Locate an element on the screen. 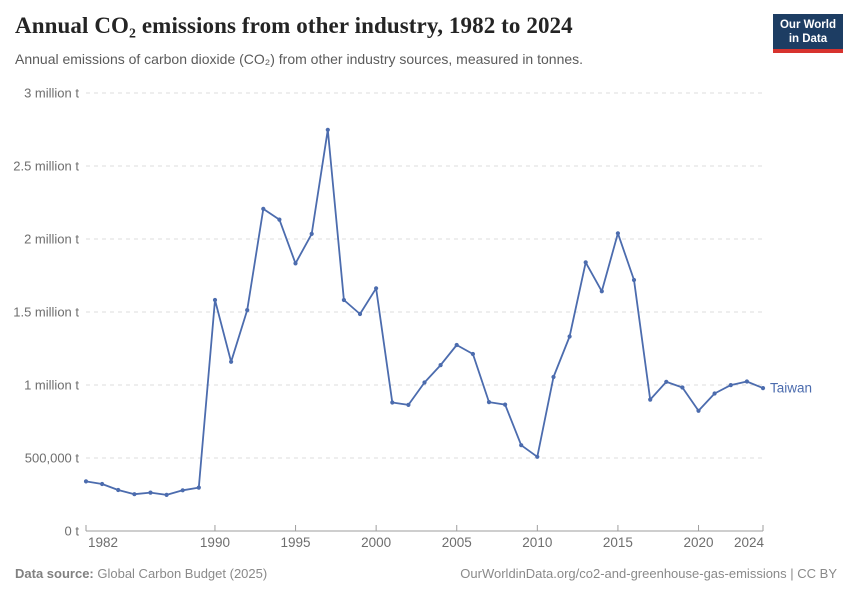 The height and width of the screenshot is (600, 850). data-source-note: Data source: Global Carbon Budget (2025) is located at coordinates (141, 573).